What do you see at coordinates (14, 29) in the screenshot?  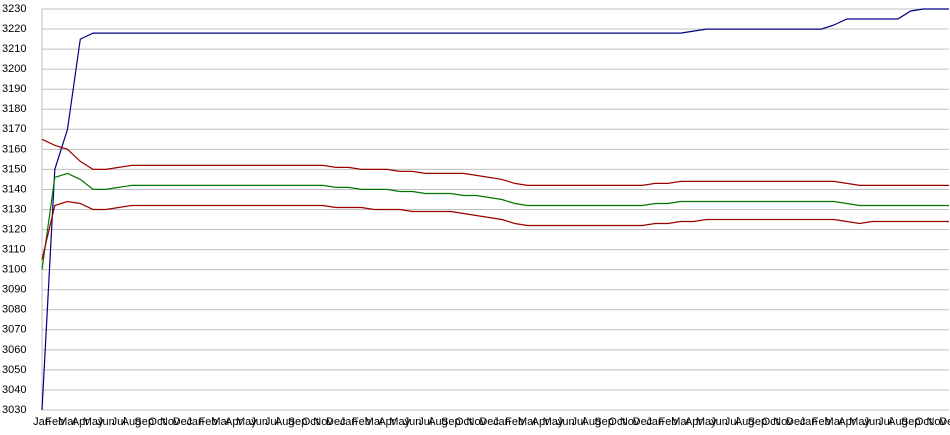 I see `y-tick-label: 3220` at bounding box center [14, 29].